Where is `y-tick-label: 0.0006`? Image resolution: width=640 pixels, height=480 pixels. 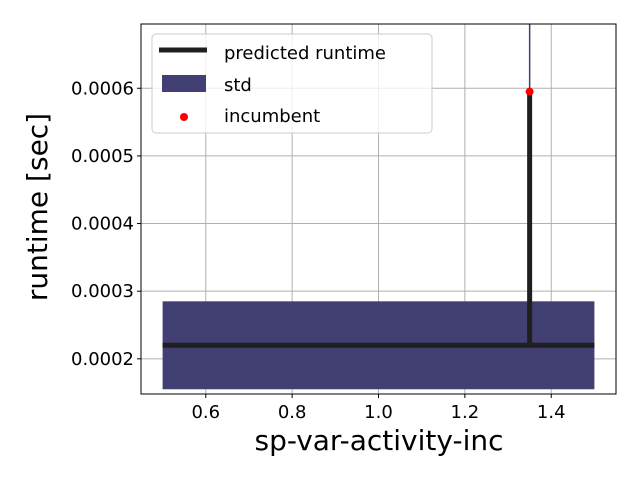
y-tick-label: 0.0006 is located at coordinates (102, 88).